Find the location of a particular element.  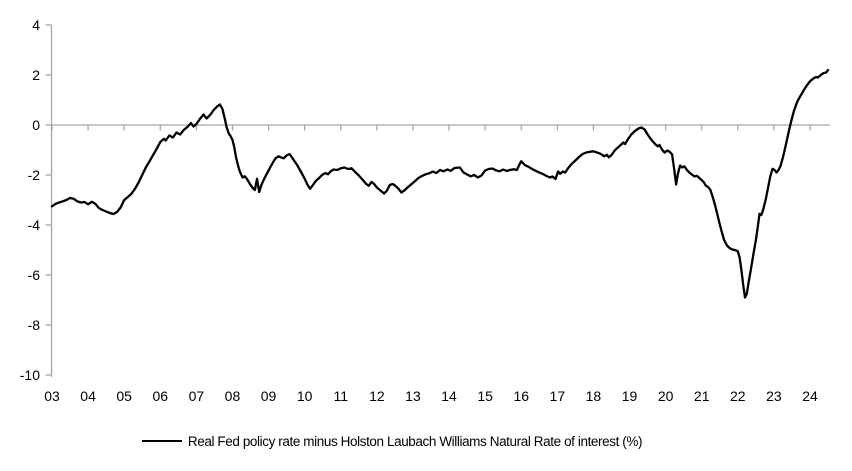

x-axis-tick-label: 05 is located at coordinates (124, 396).